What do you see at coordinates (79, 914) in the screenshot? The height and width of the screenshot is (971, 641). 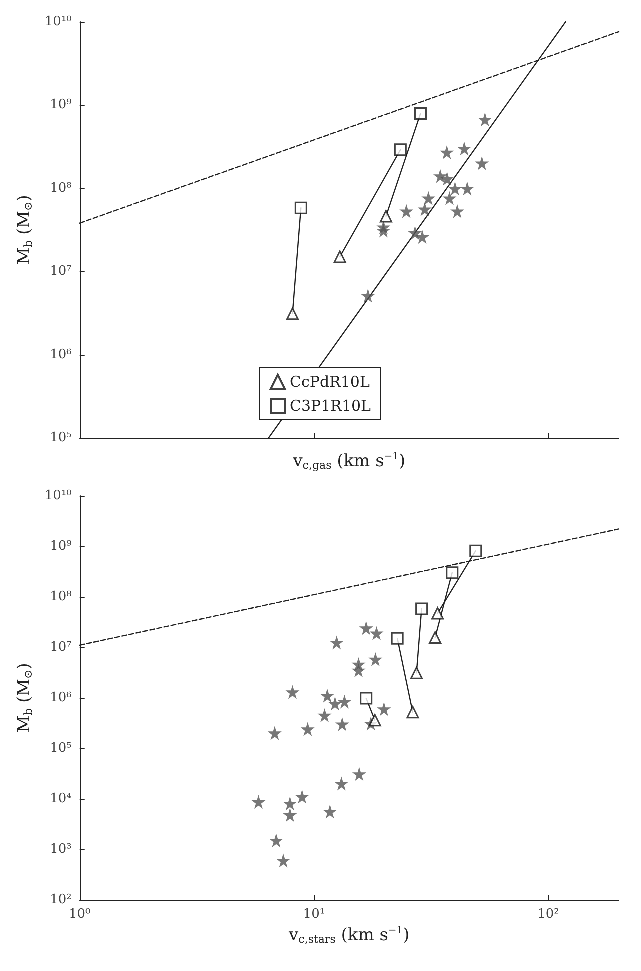 I see `x-tick-label: 10⁰` at bounding box center [79, 914].